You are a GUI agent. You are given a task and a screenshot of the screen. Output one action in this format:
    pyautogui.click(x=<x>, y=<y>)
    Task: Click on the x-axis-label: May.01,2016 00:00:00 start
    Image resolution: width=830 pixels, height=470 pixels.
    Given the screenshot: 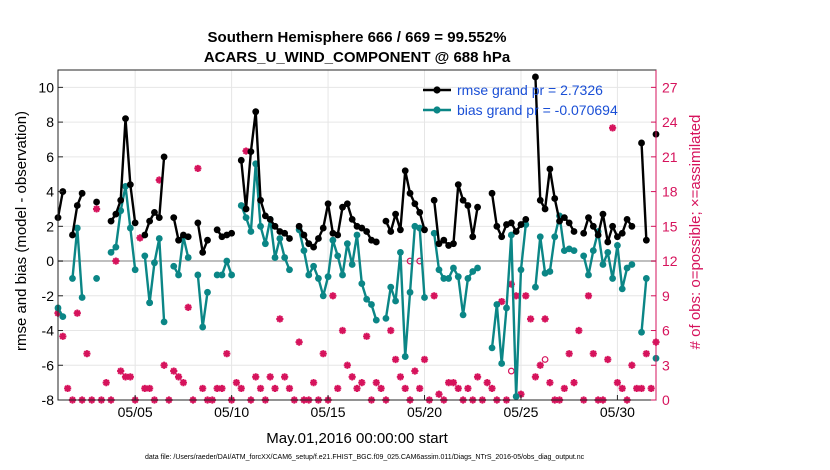 What is the action you would take?
    pyautogui.click(x=357, y=438)
    